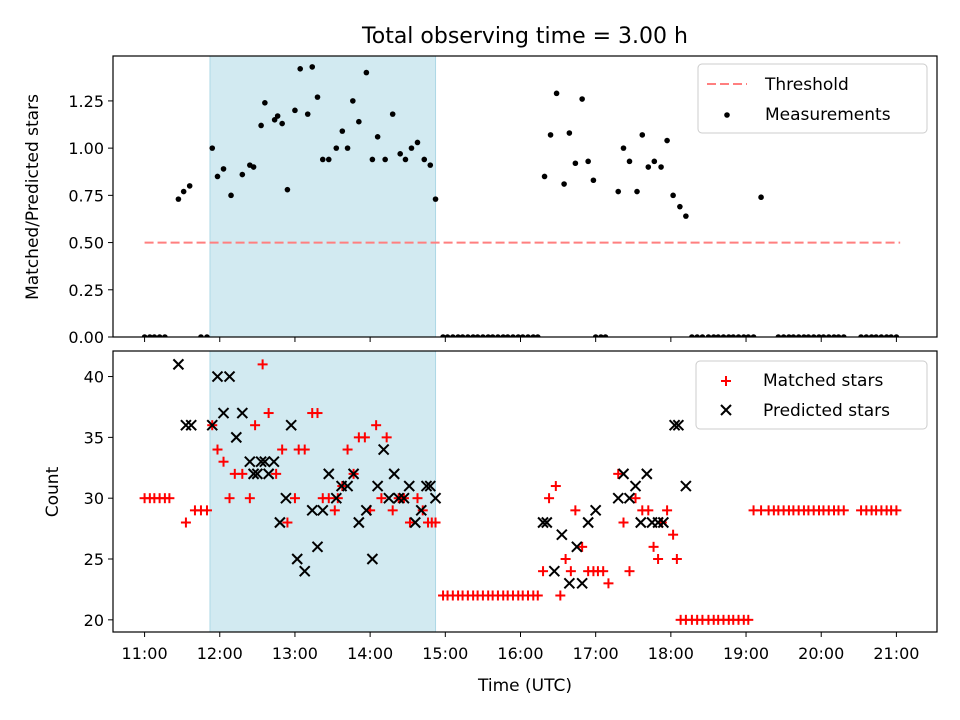 This screenshot has height=720, width=960. I want to click on x-tick-label: 18:00, so click(671, 653).